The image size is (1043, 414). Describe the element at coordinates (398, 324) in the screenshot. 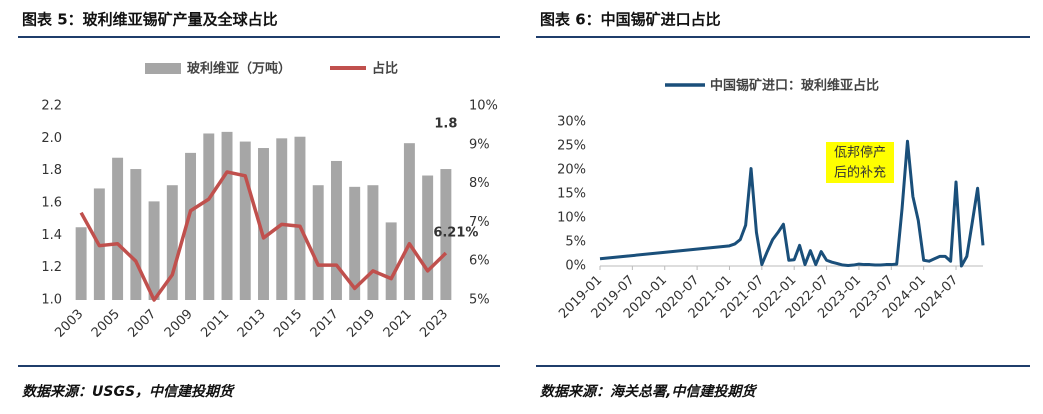

I see `x-tick-label: 2021` at that location.